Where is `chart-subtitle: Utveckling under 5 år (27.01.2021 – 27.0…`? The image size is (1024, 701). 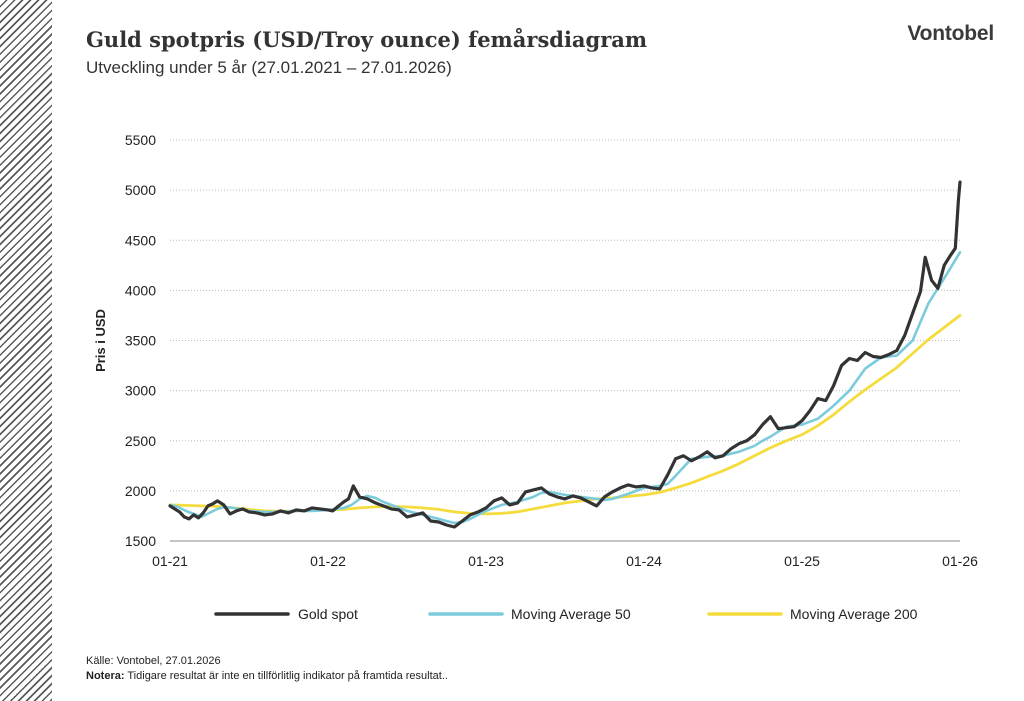
chart-subtitle: Utveckling under 5 år (27.01.2021 – 27.0… is located at coordinates (269, 67).